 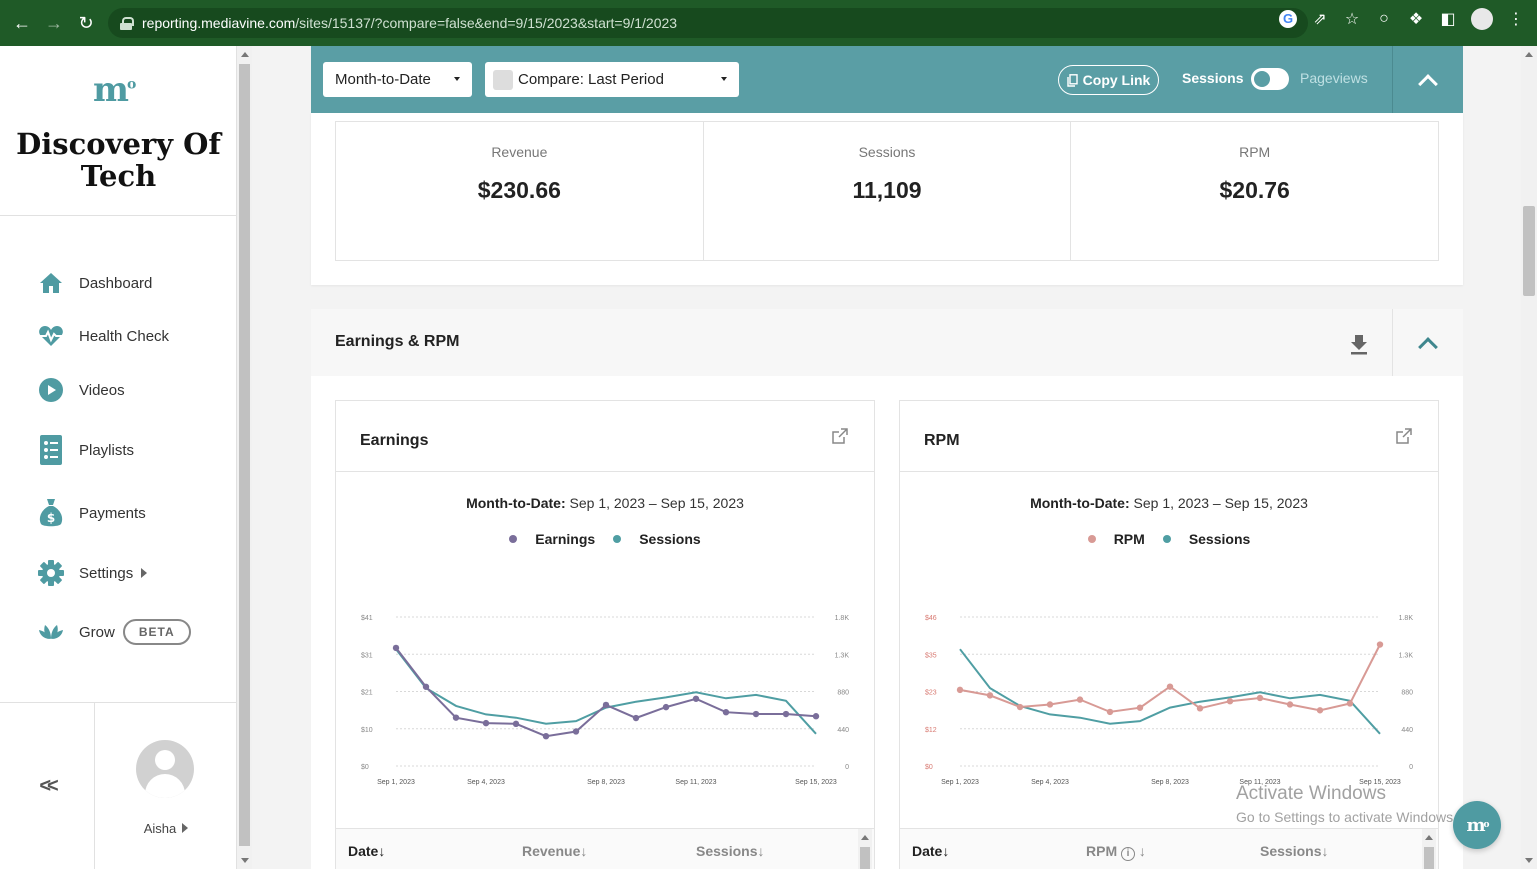 What do you see at coordinates (86, 22) in the screenshot?
I see `reload-icon: ↻` at bounding box center [86, 22].